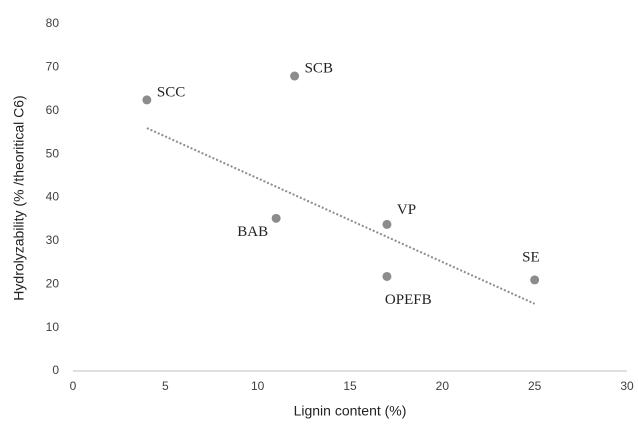  What do you see at coordinates (531, 257) in the screenshot?
I see `point-label: SE` at bounding box center [531, 257].